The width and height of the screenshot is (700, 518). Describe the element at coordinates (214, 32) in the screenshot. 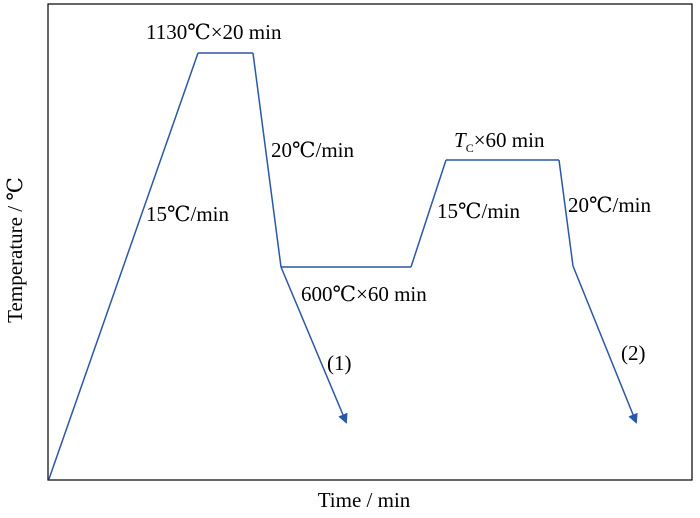

I see `label-austenitize: 1130℃×20 min` at that location.